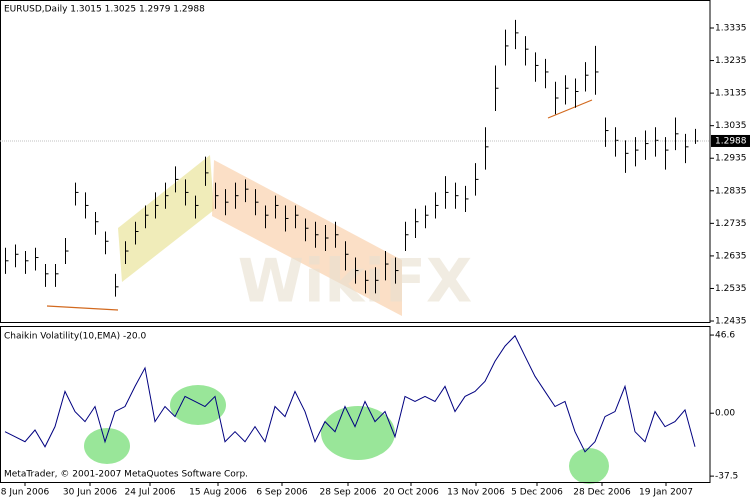 Image resolution: width=750 pixels, height=500 pixels. I want to click on x-tick-label: 6 Sep 2006, so click(282, 493).